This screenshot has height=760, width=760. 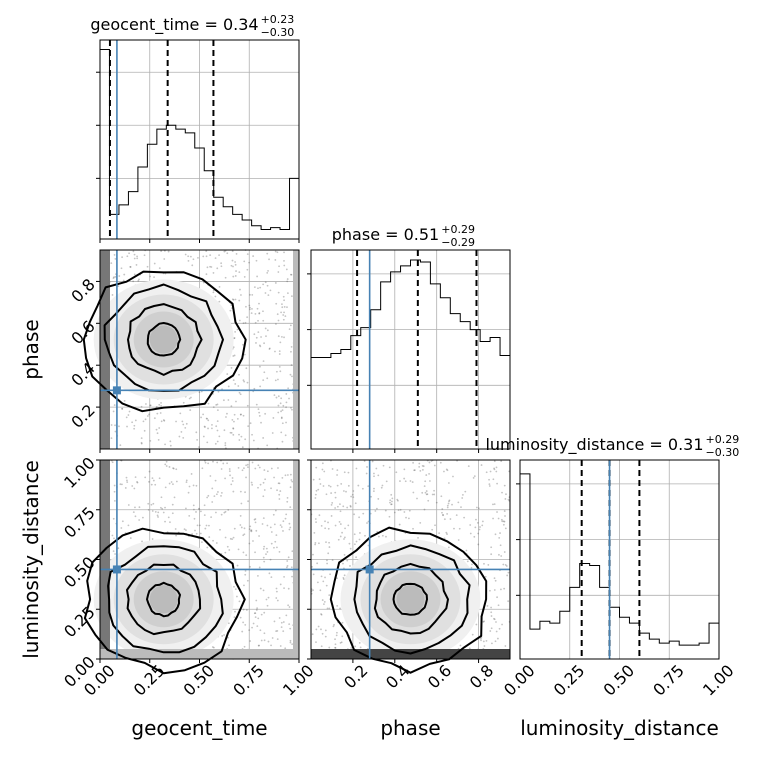 I want to click on ytick-label-luminosity_distance-3: 0.75, so click(x=79, y=522).